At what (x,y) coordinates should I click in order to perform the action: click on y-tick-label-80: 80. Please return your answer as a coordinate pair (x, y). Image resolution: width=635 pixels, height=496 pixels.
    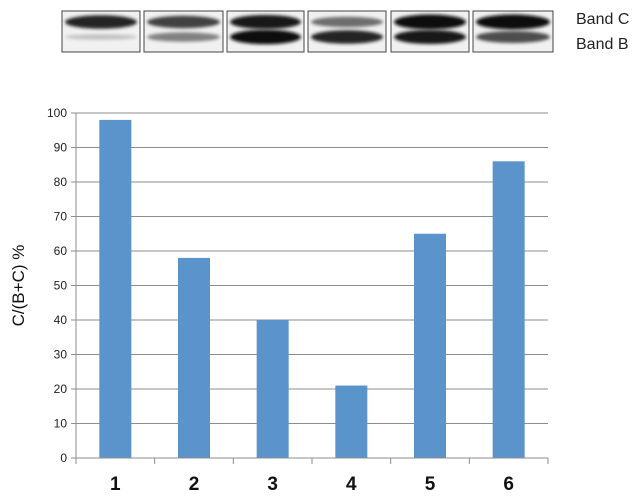
    Looking at the image, I should click on (61, 182).